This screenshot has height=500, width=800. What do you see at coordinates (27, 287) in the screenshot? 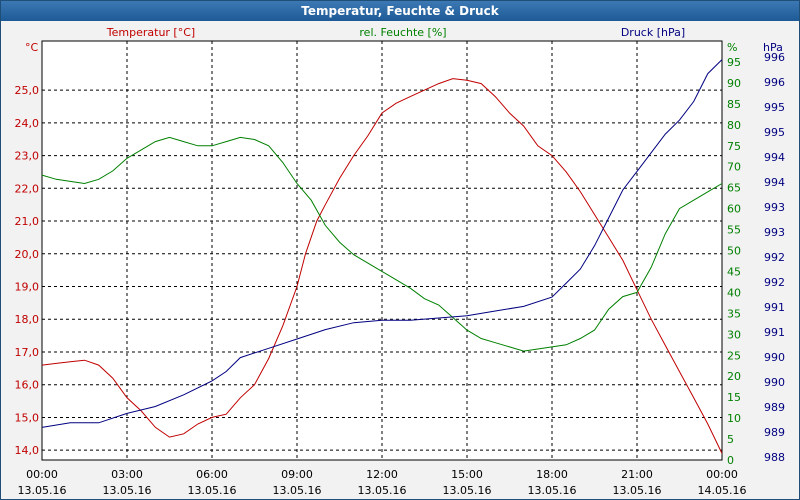
I see `temperature-tick: 19,0` at bounding box center [27, 287].